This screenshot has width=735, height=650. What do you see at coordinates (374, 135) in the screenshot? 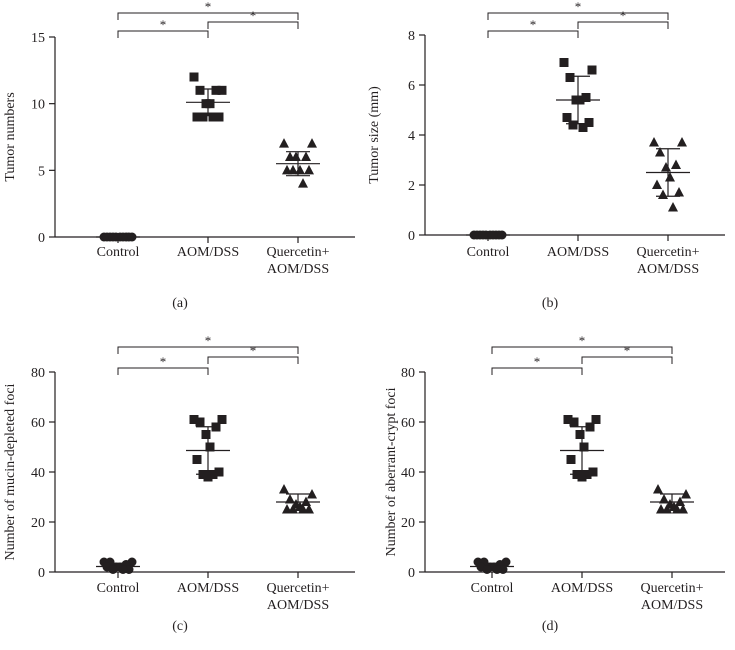
I see `y-axis-label: Tumor size (mm)` at bounding box center [374, 135].